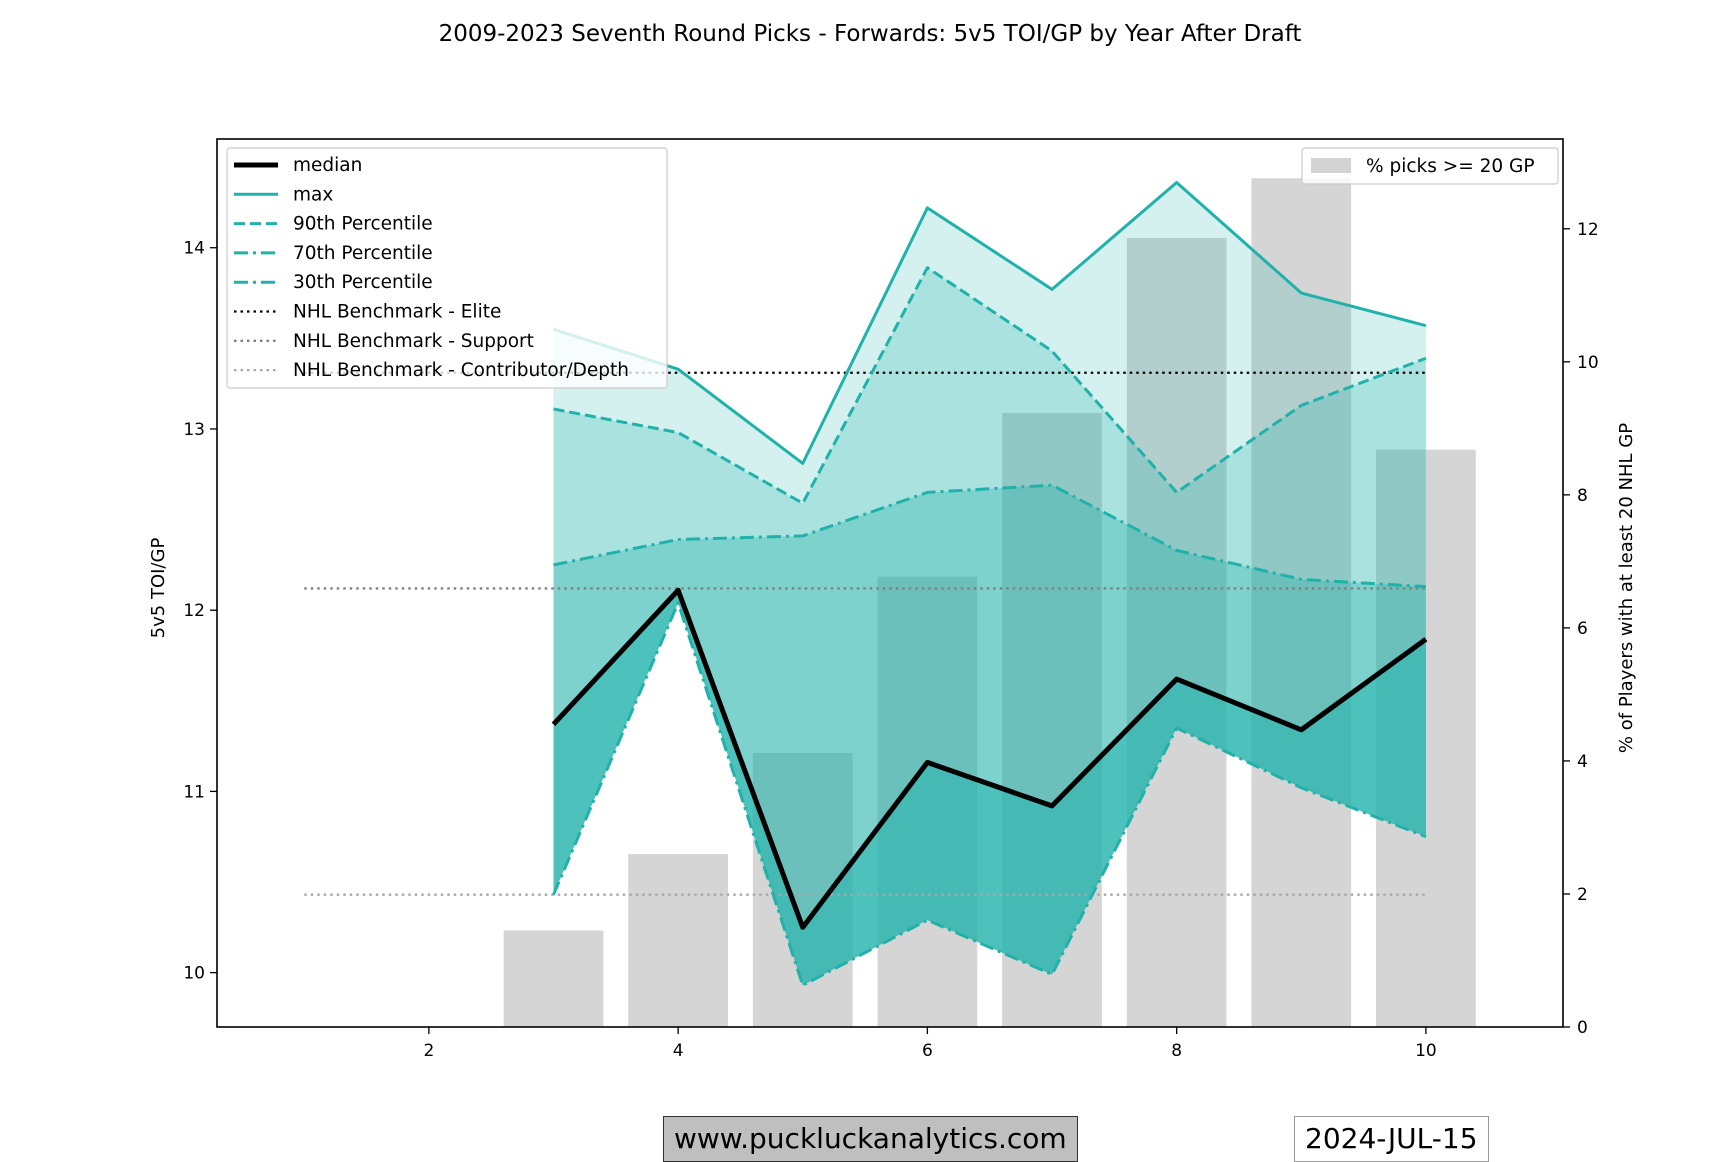 This screenshot has height=1162, width=1728. What do you see at coordinates (927, 1051) in the screenshot?
I see `x-tick-label: 6` at bounding box center [927, 1051].